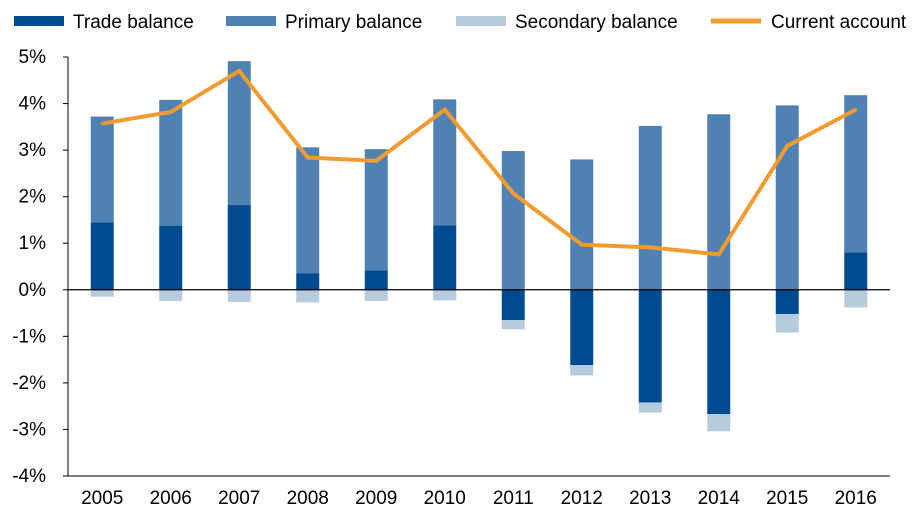 The width and height of the screenshot is (920, 509). What do you see at coordinates (787, 323) in the screenshot?
I see `bar-secondary-balance-2015` at bounding box center [787, 323].